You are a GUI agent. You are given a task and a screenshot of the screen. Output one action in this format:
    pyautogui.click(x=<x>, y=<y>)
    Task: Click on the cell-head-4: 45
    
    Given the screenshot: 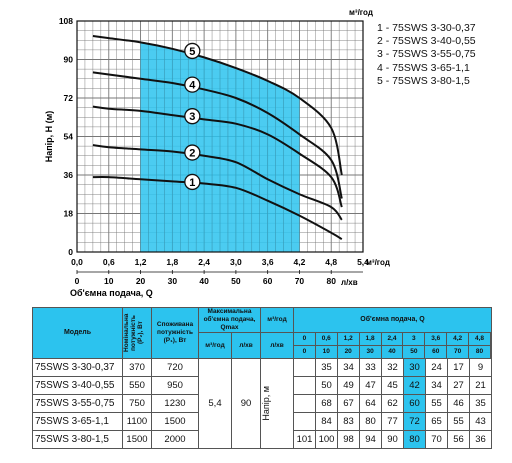 What is the action you would take?
    pyautogui.click(x=392, y=385)
    